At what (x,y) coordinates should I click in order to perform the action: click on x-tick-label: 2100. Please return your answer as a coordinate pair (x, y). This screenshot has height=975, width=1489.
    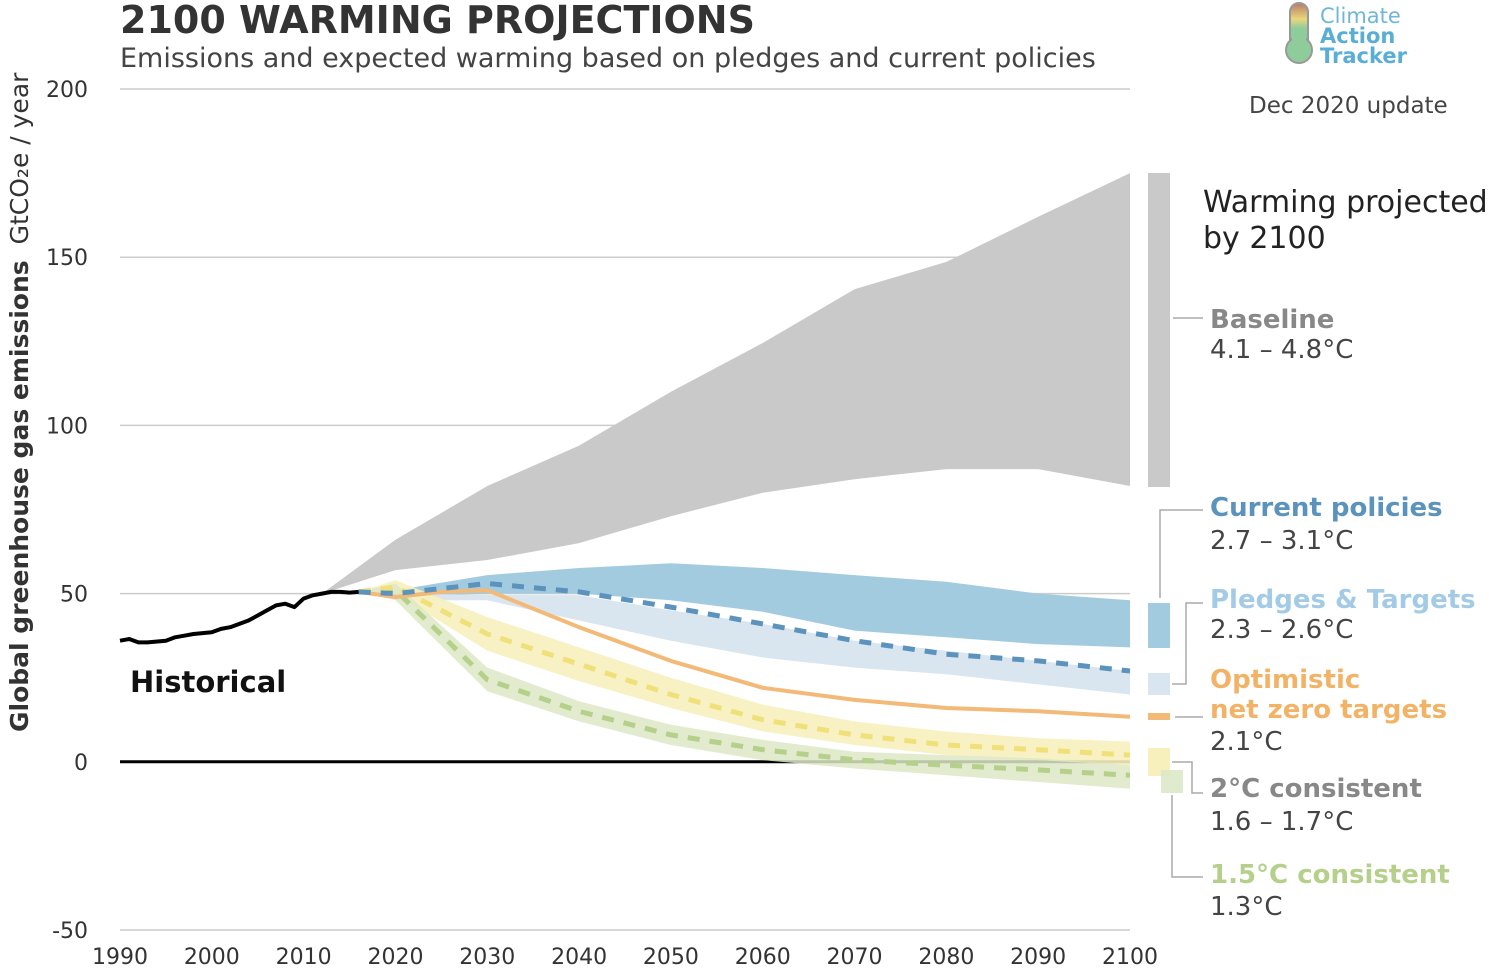
    Looking at the image, I should click on (1130, 957).